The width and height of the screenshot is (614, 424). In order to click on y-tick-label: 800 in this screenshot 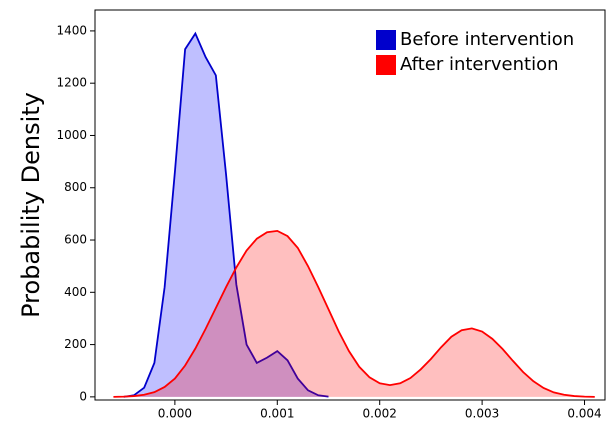, I will do `click(75, 187)`.